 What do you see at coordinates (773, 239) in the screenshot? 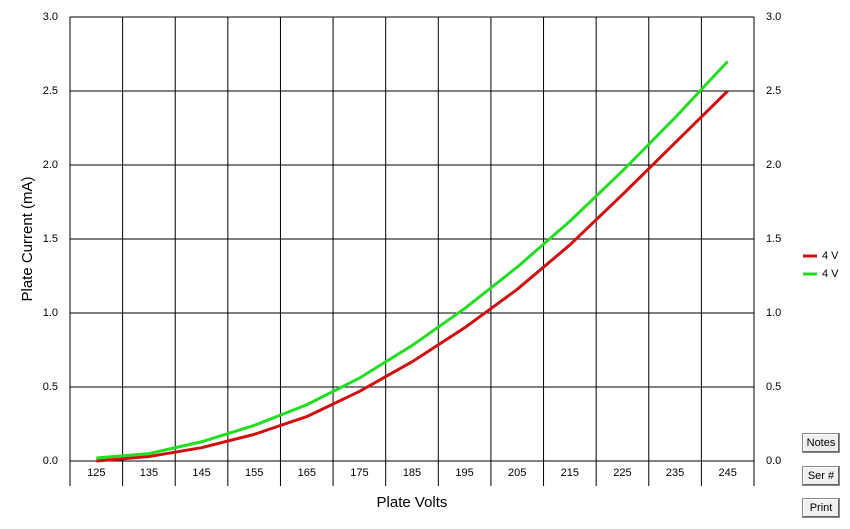
I see `y2-tick-label: 1.5` at bounding box center [773, 239].